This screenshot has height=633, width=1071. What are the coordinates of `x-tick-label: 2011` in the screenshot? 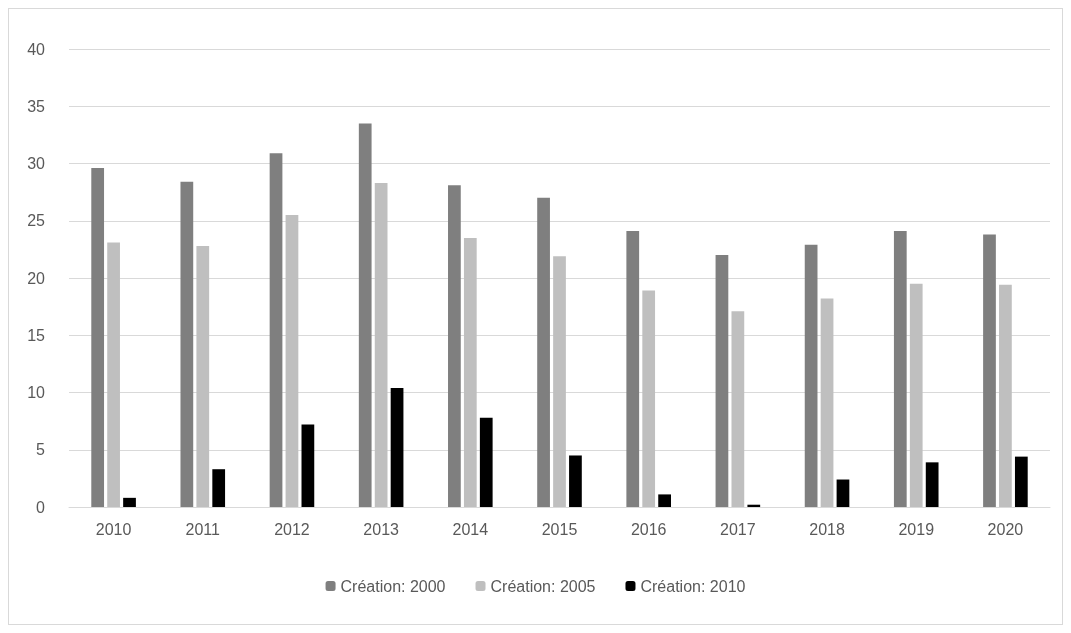 It's located at (203, 529).